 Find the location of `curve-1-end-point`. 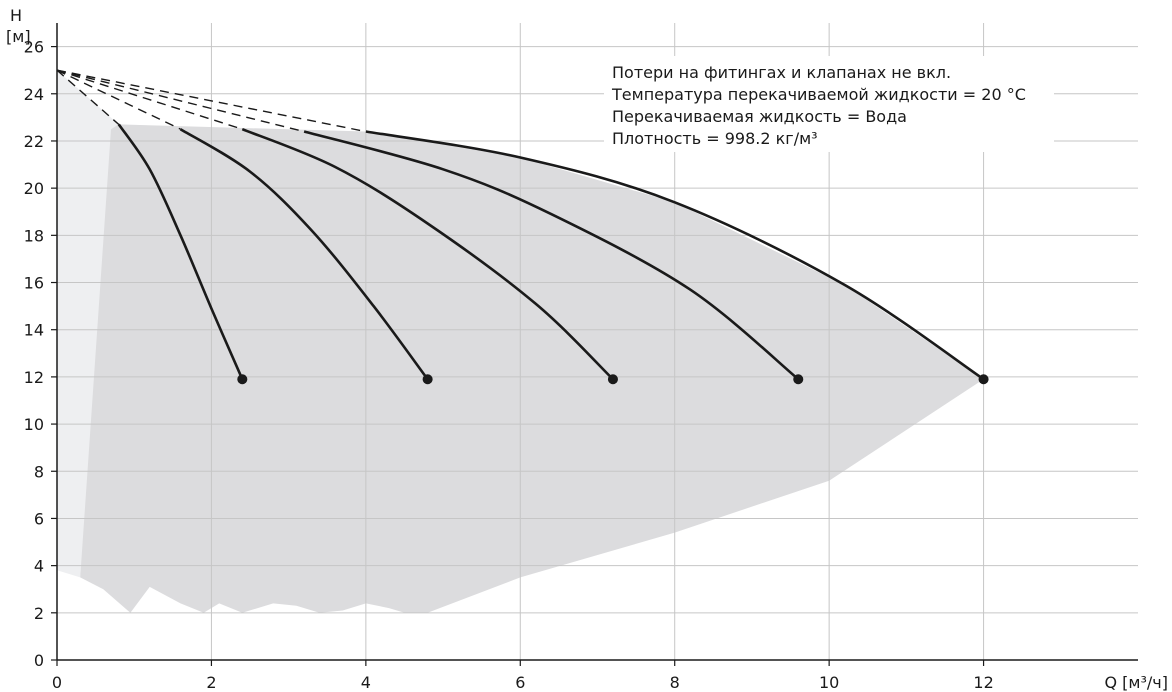

curve-1-end-point is located at coordinates (242, 379).